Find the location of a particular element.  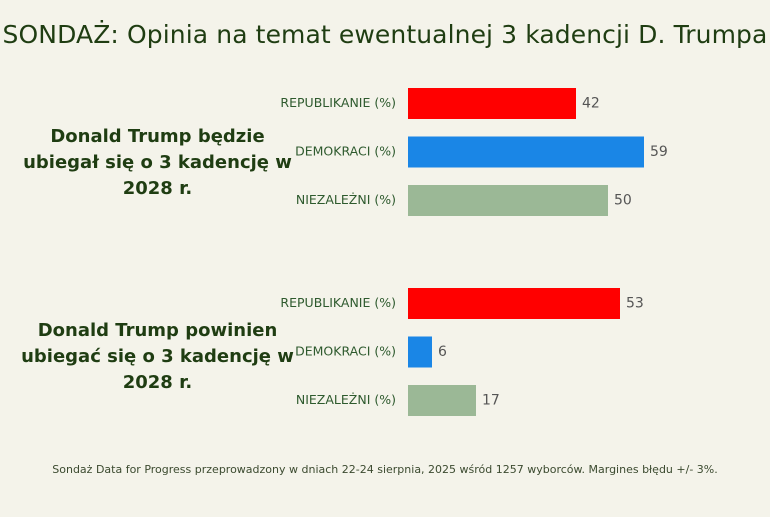

value-label-niezalezni-g1: 50 is located at coordinates (623, 201).